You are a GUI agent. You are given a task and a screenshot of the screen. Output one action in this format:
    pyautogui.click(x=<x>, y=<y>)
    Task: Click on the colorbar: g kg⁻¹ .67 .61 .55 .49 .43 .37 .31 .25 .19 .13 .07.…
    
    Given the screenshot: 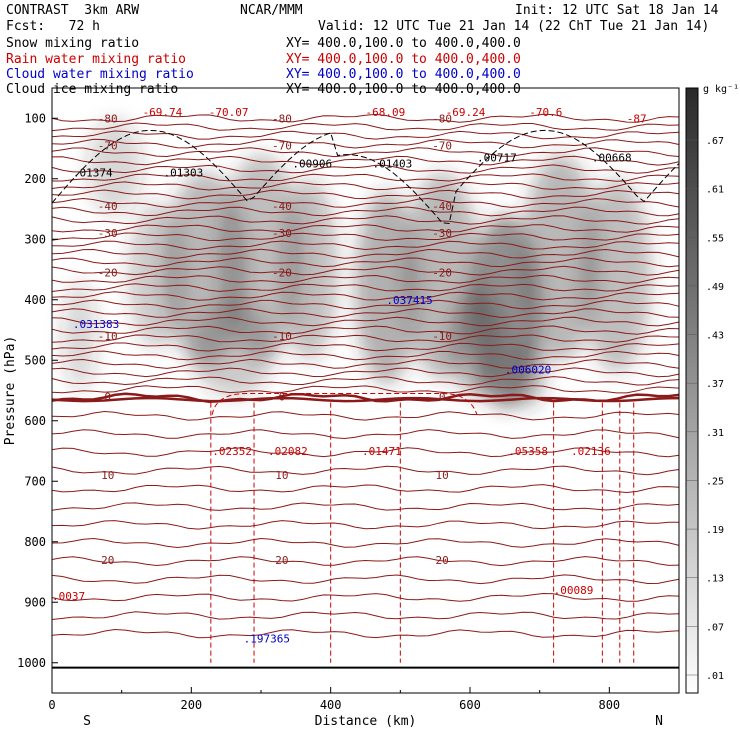 What is the action you would take?
    pyautogui.click(x=712, y=389)
    